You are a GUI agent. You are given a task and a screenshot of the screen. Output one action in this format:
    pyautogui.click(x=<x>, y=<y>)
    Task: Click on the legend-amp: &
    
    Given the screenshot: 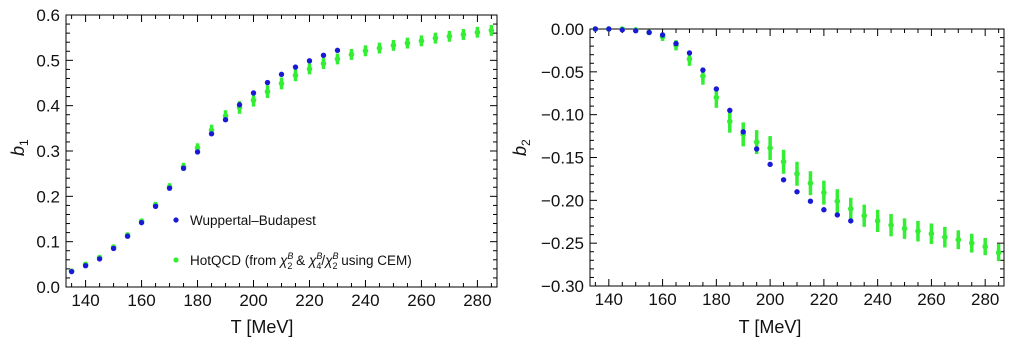 What is the action you would take?
    pyautogui.click(x=300, y=260)
    